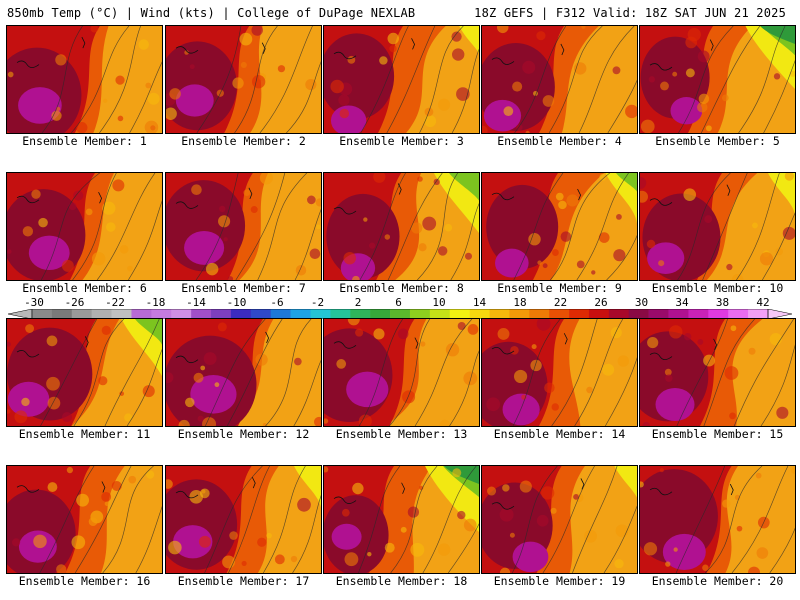  I want to click on ensemble-member-panel: Ensemble Member: 5, so click(717, 88).